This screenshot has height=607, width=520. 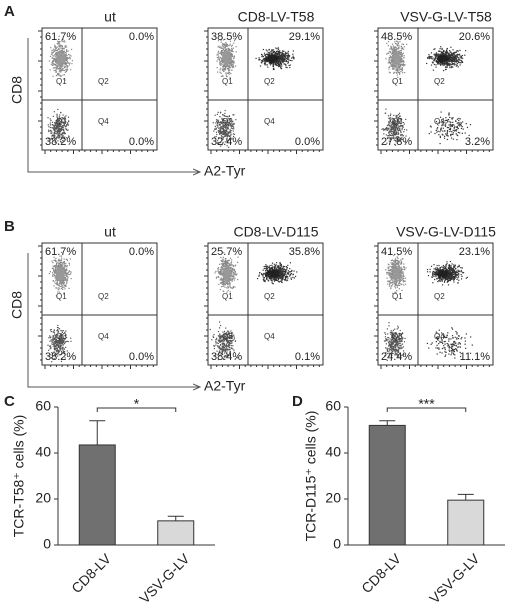 I want to click on quadrant-name: Q2, so click(x=103, y=81).